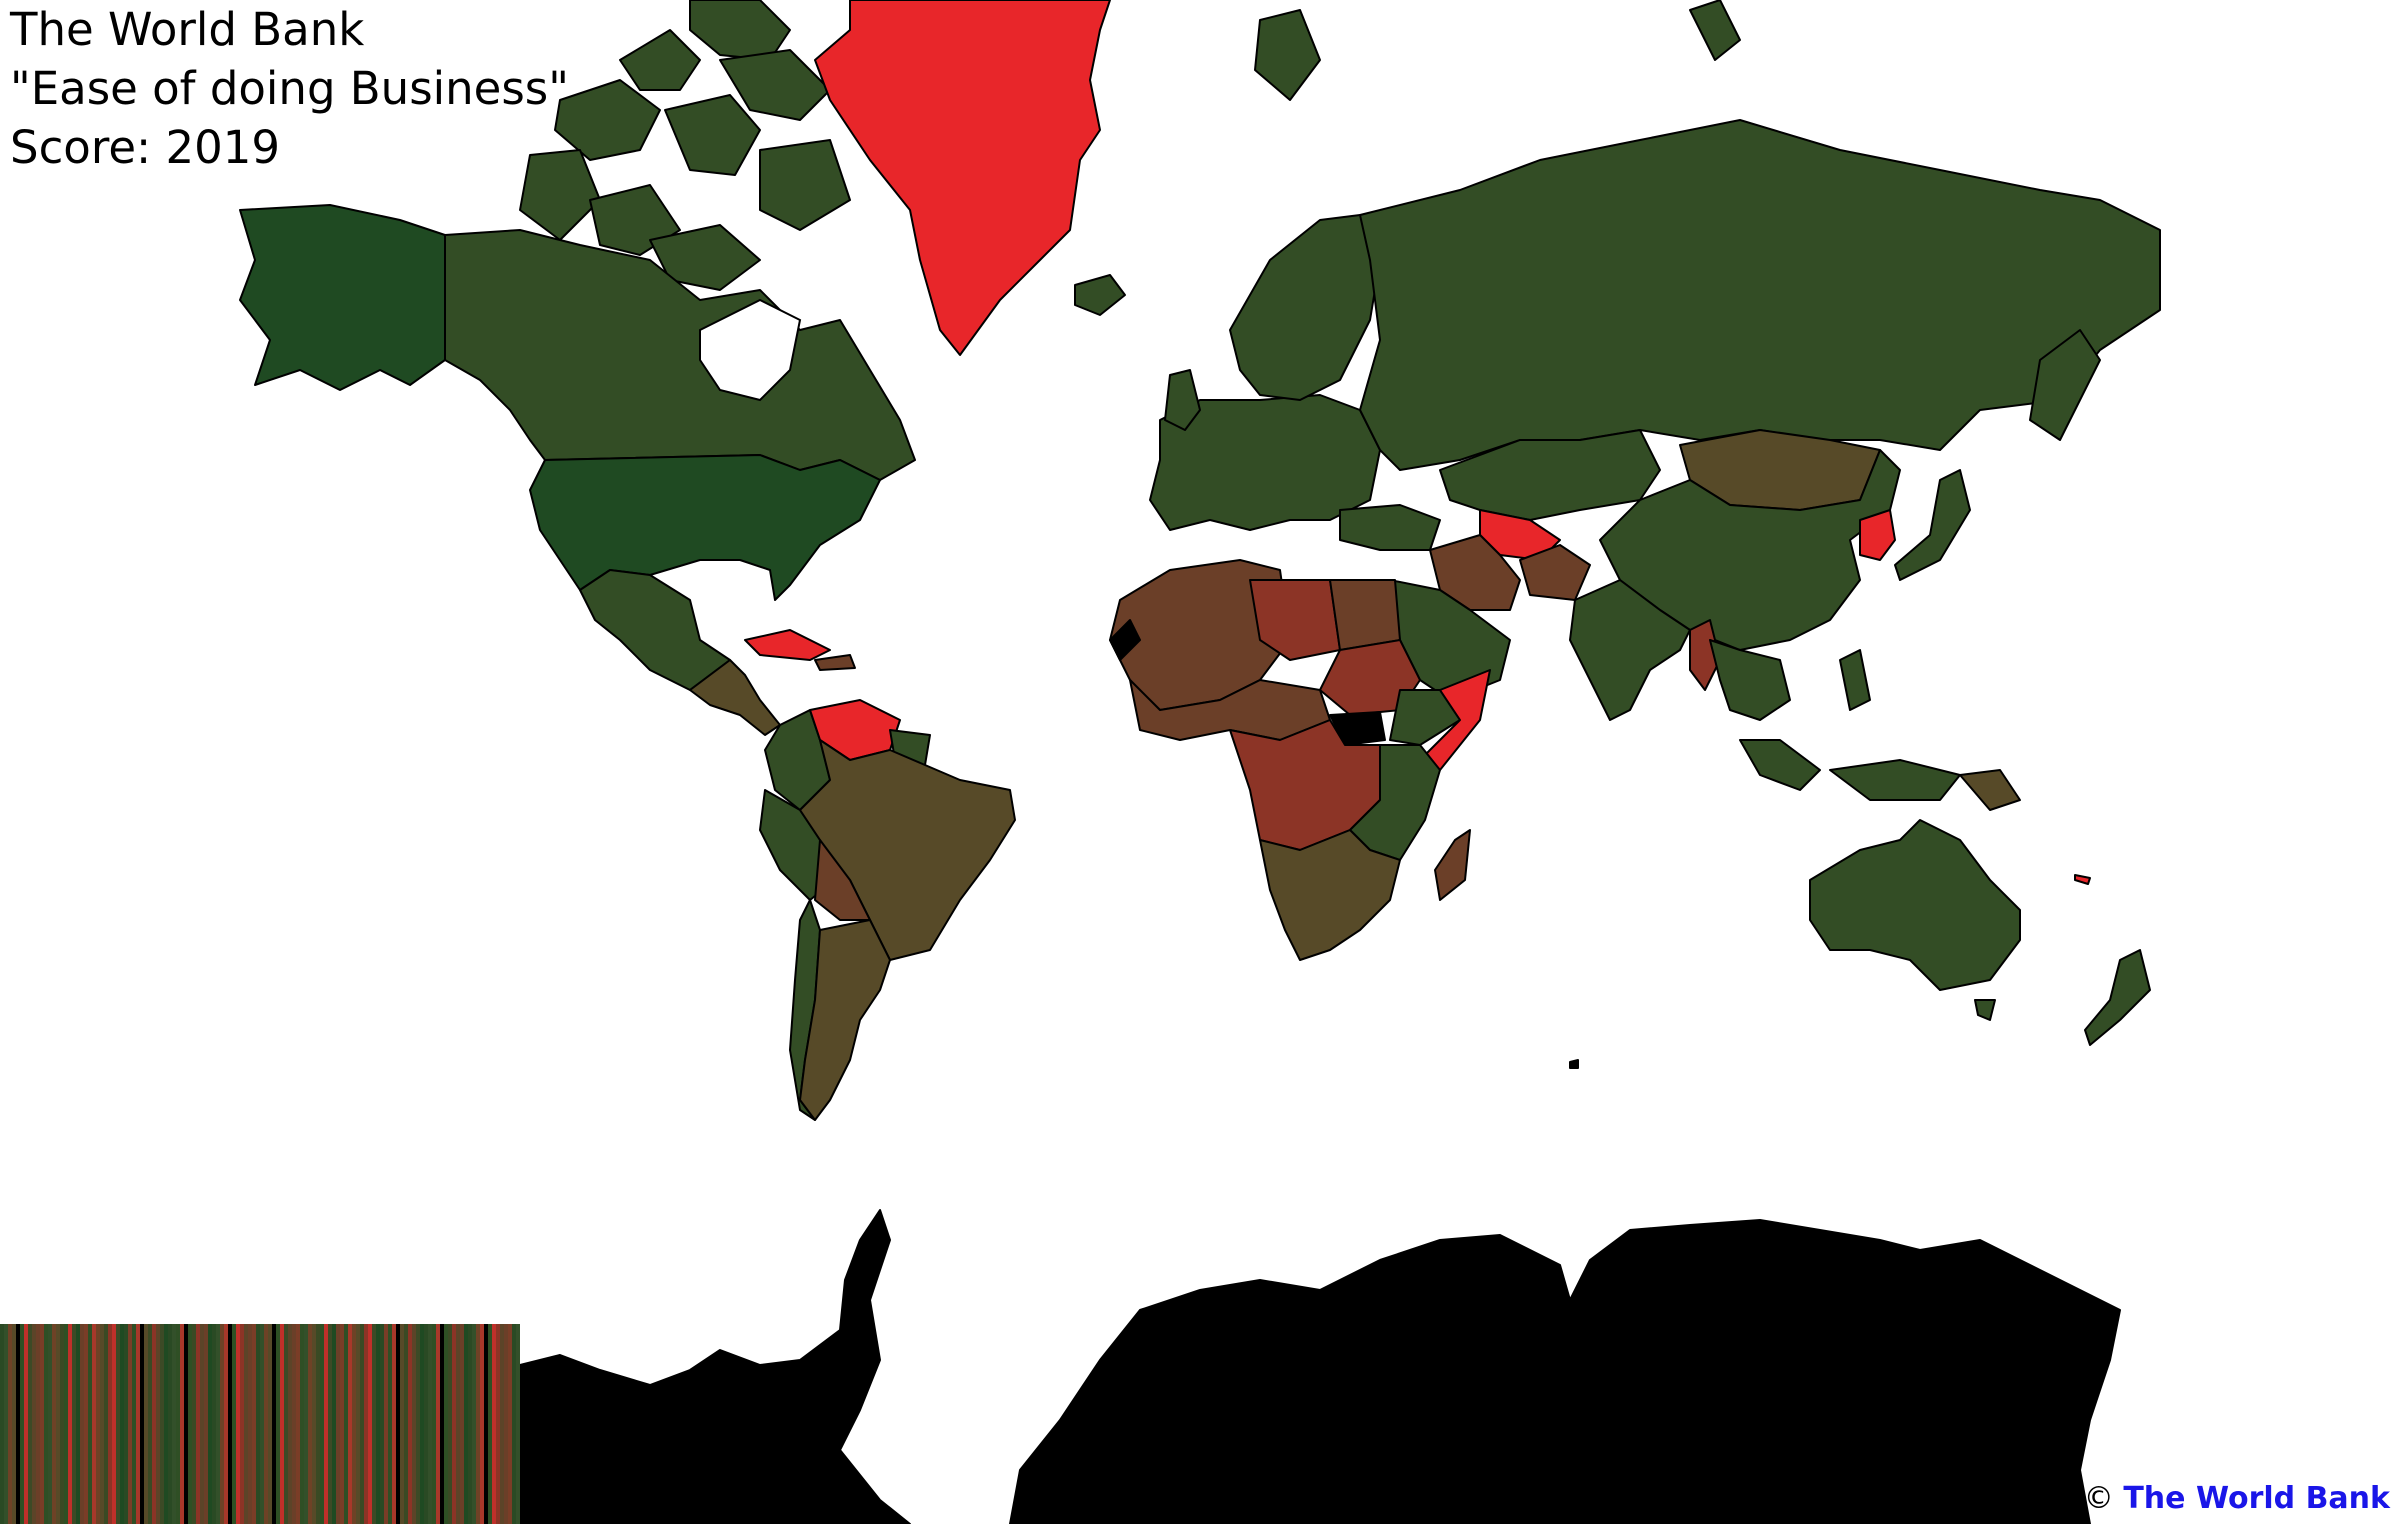  I want to click on title-line-2: "Ease of doing Business", so click(289, 88).